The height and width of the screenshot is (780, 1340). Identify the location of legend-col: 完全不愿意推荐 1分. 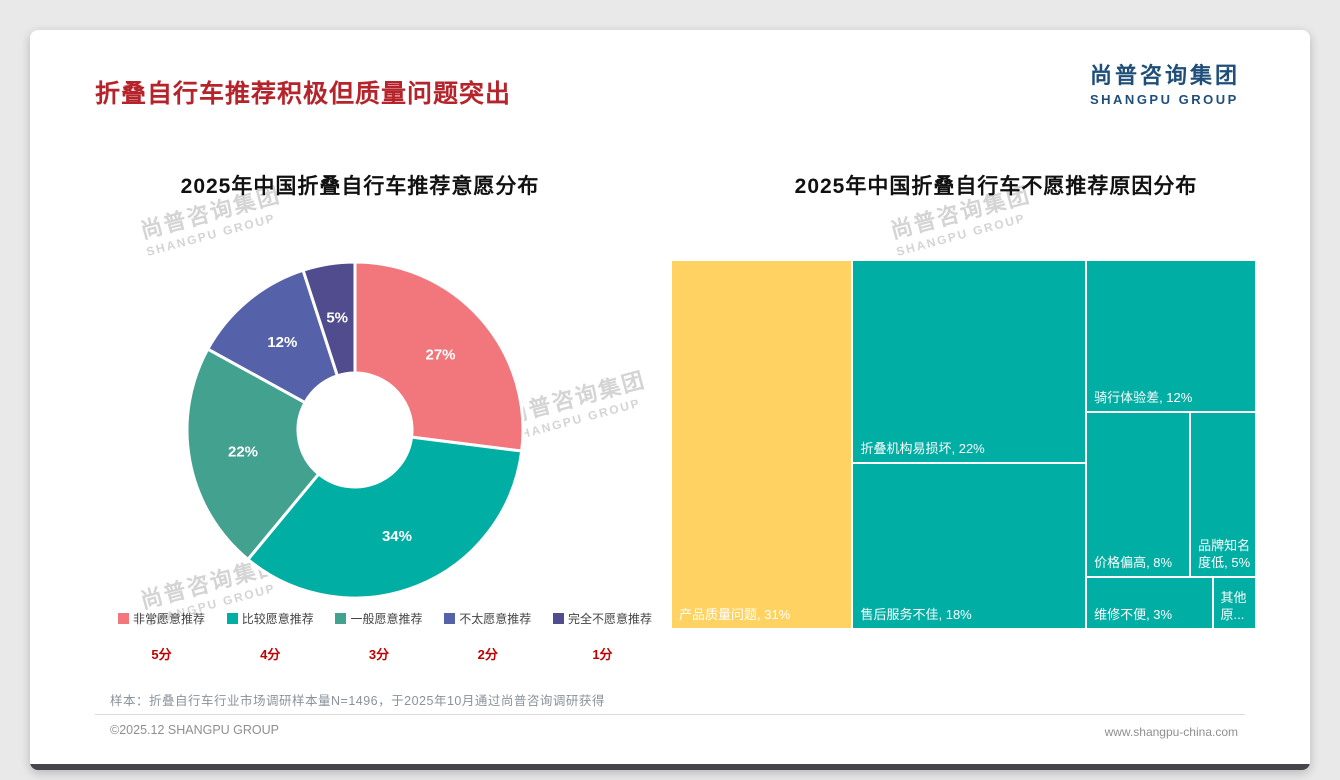
(602, 636).